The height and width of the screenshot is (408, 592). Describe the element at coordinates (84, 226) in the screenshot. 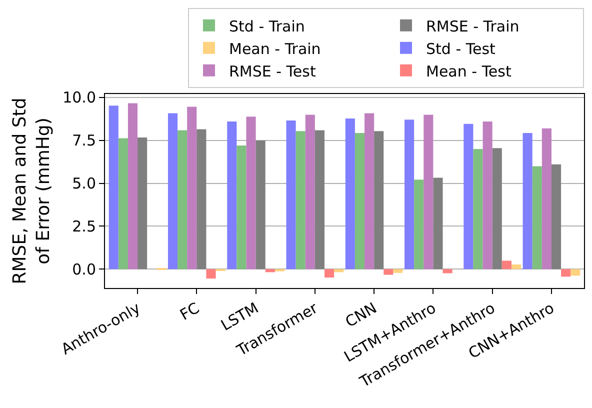

I see `y-tick-label: 2.5` at that location.